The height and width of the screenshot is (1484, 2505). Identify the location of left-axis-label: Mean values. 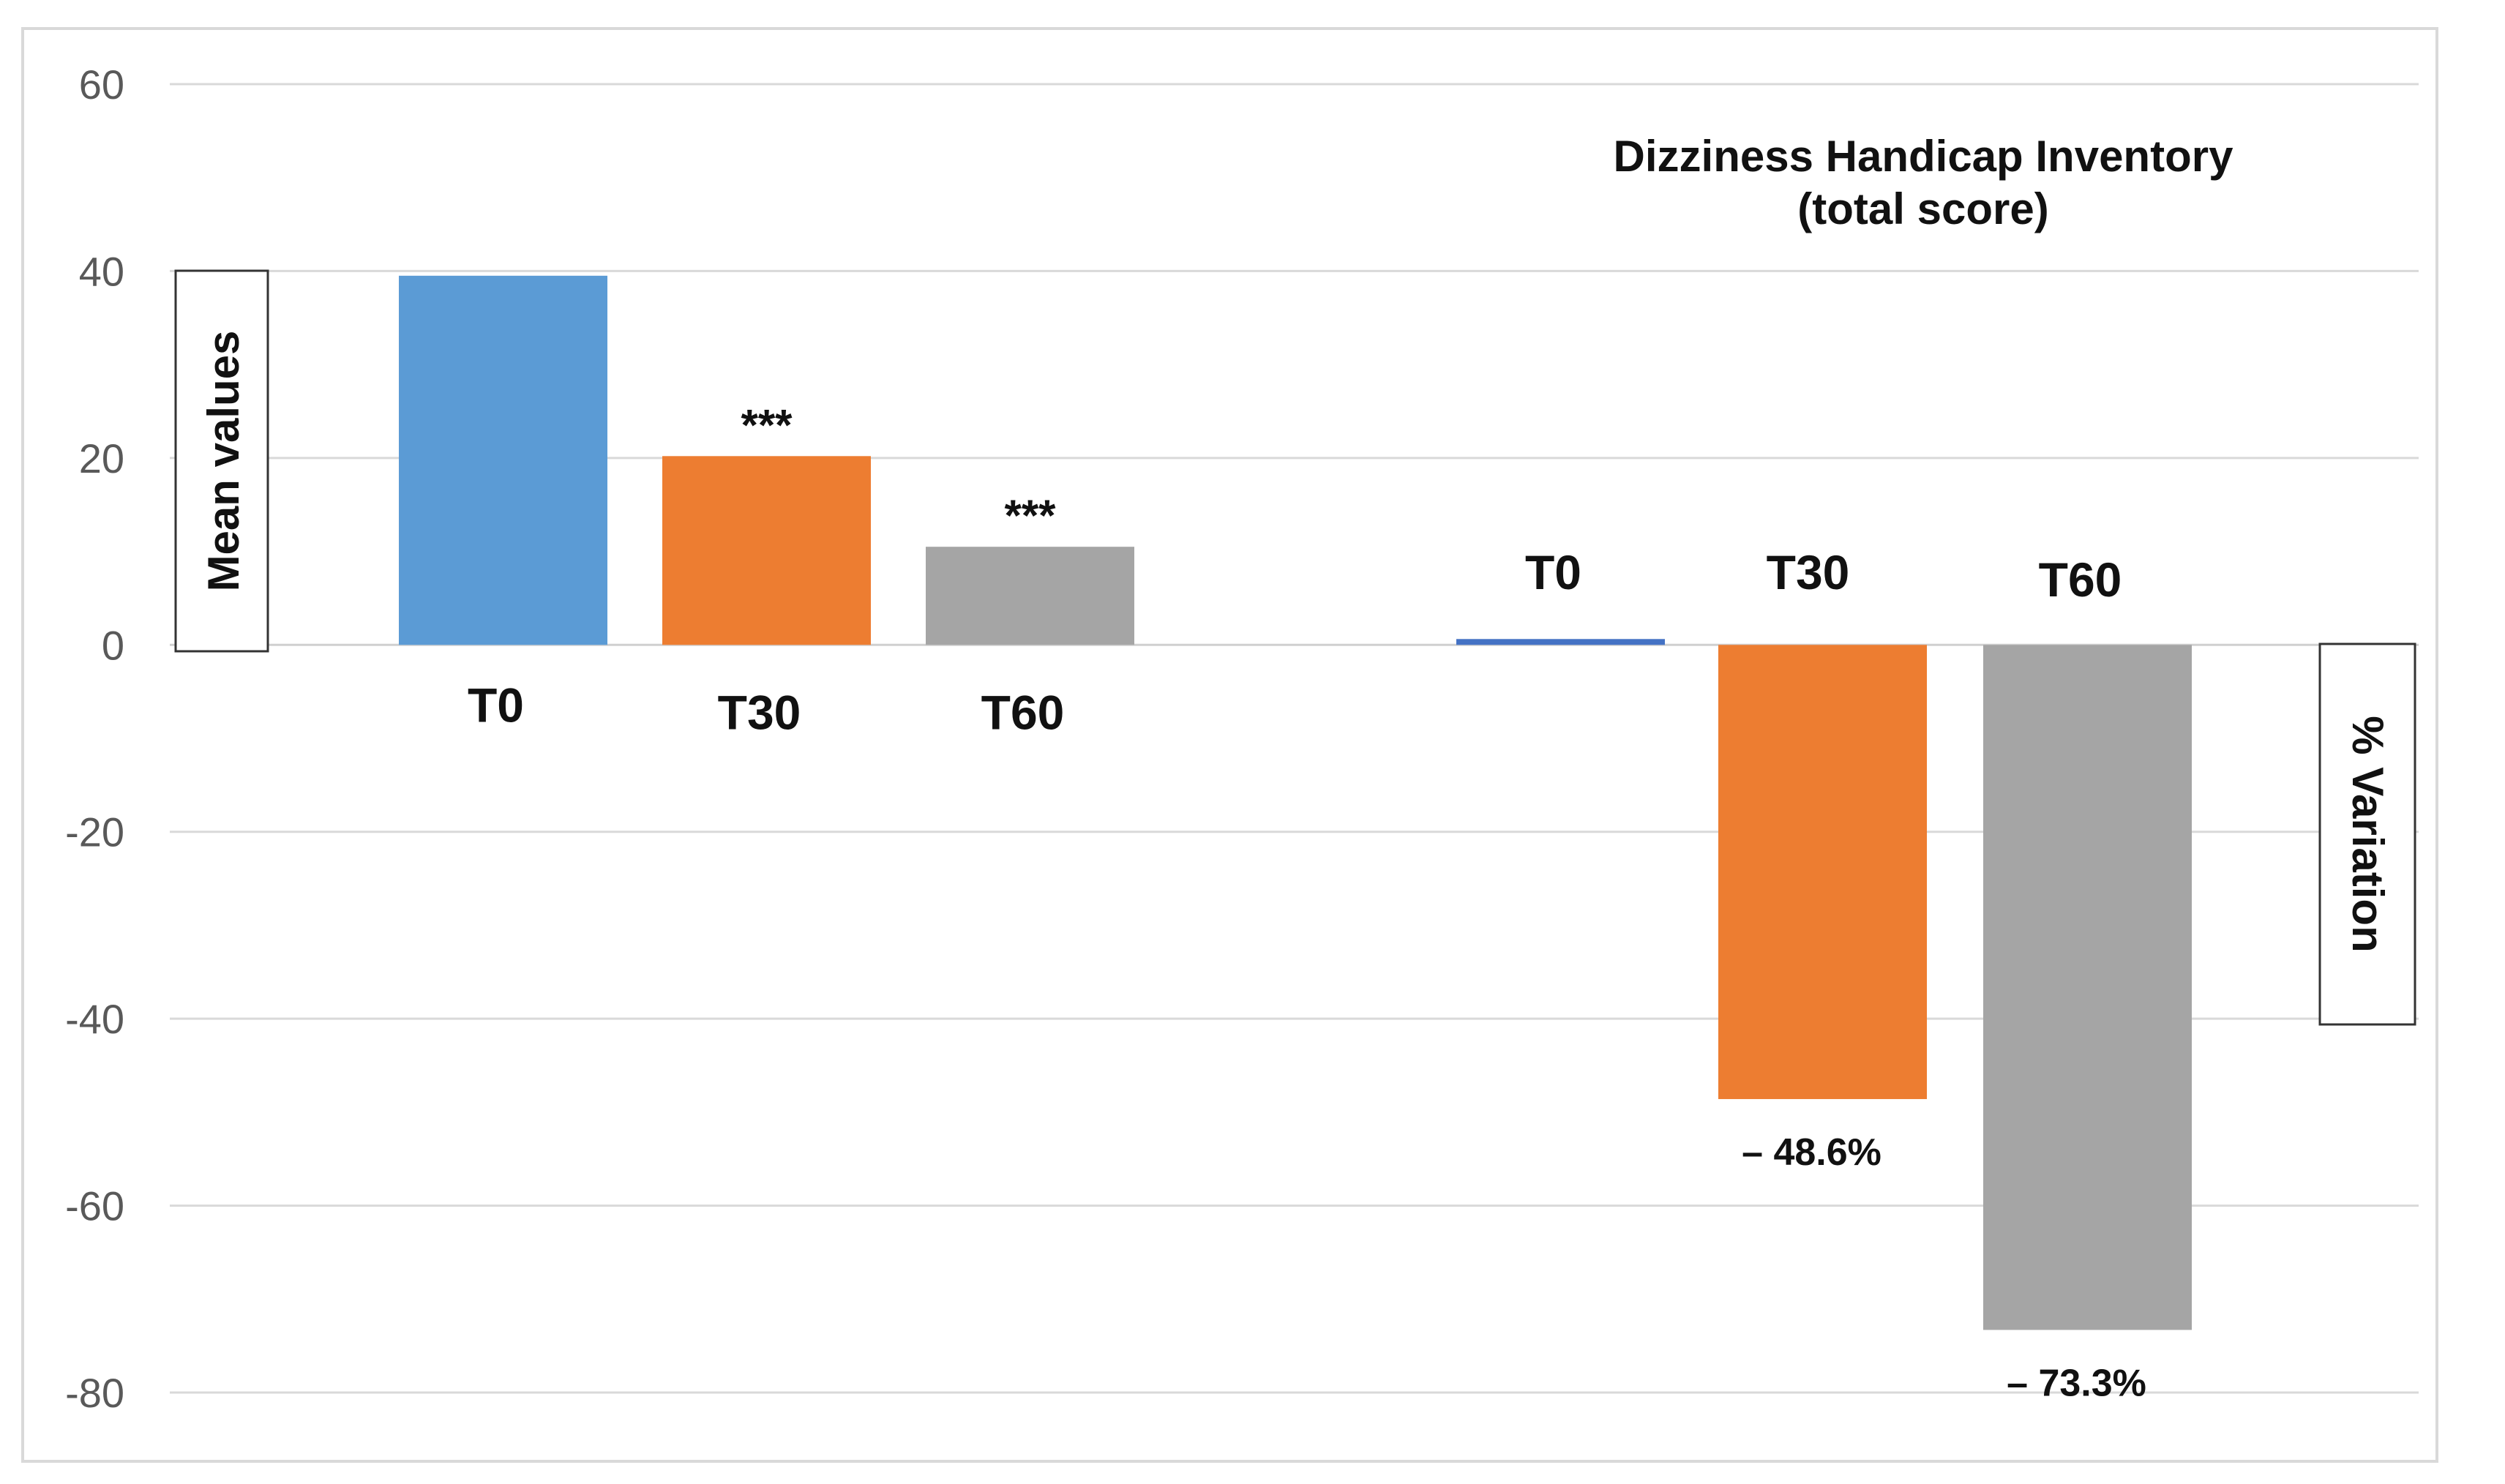
(223, 461).